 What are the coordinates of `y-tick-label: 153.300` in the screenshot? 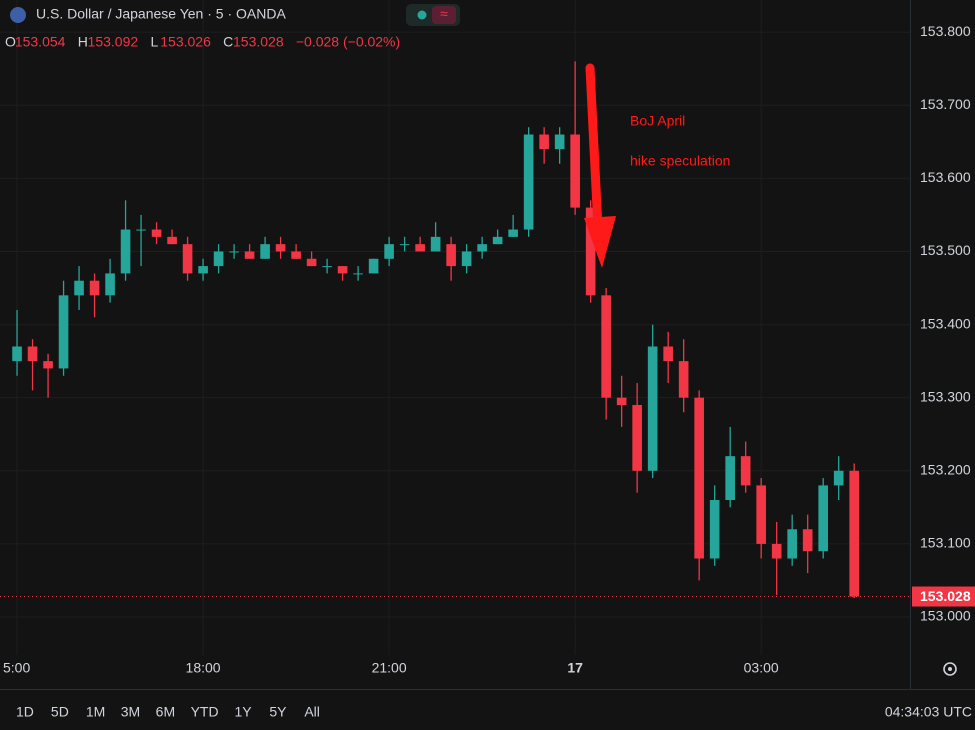 It's located at (945, 396).